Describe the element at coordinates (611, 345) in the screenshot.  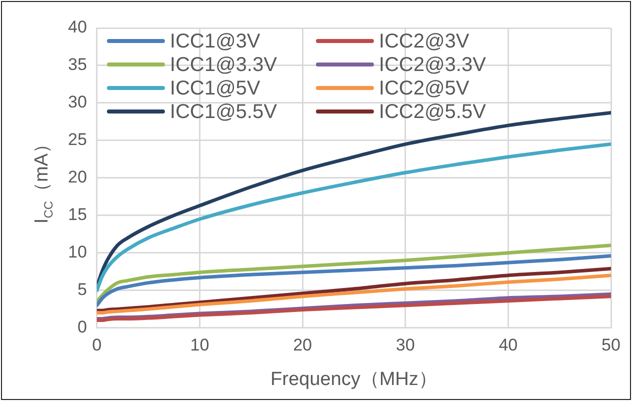
I see `x-tick-label: 50` at that location.